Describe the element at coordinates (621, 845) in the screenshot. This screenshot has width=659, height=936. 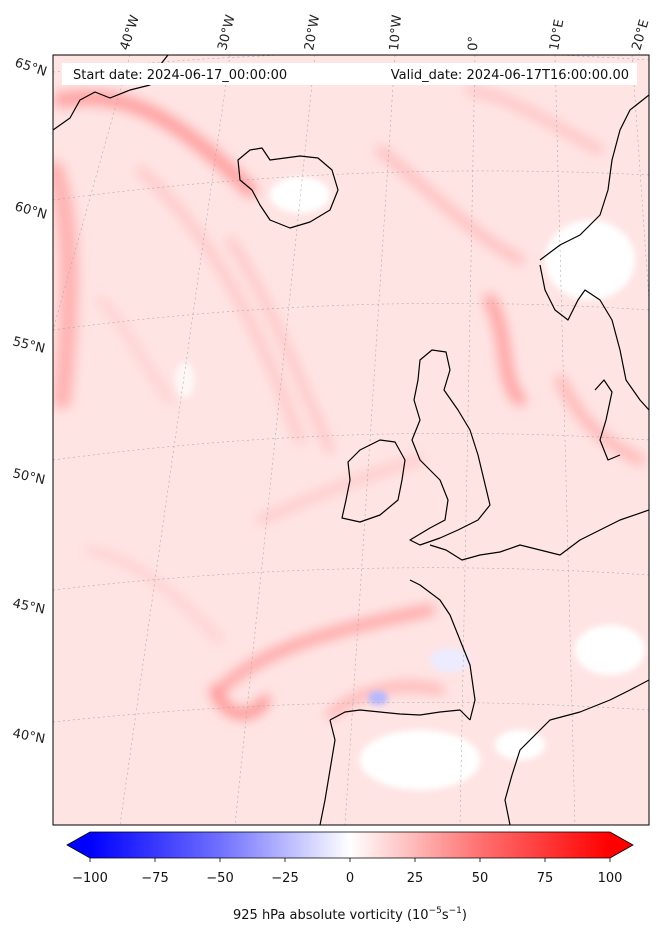
I see `colorbar-max-extension` at that location.